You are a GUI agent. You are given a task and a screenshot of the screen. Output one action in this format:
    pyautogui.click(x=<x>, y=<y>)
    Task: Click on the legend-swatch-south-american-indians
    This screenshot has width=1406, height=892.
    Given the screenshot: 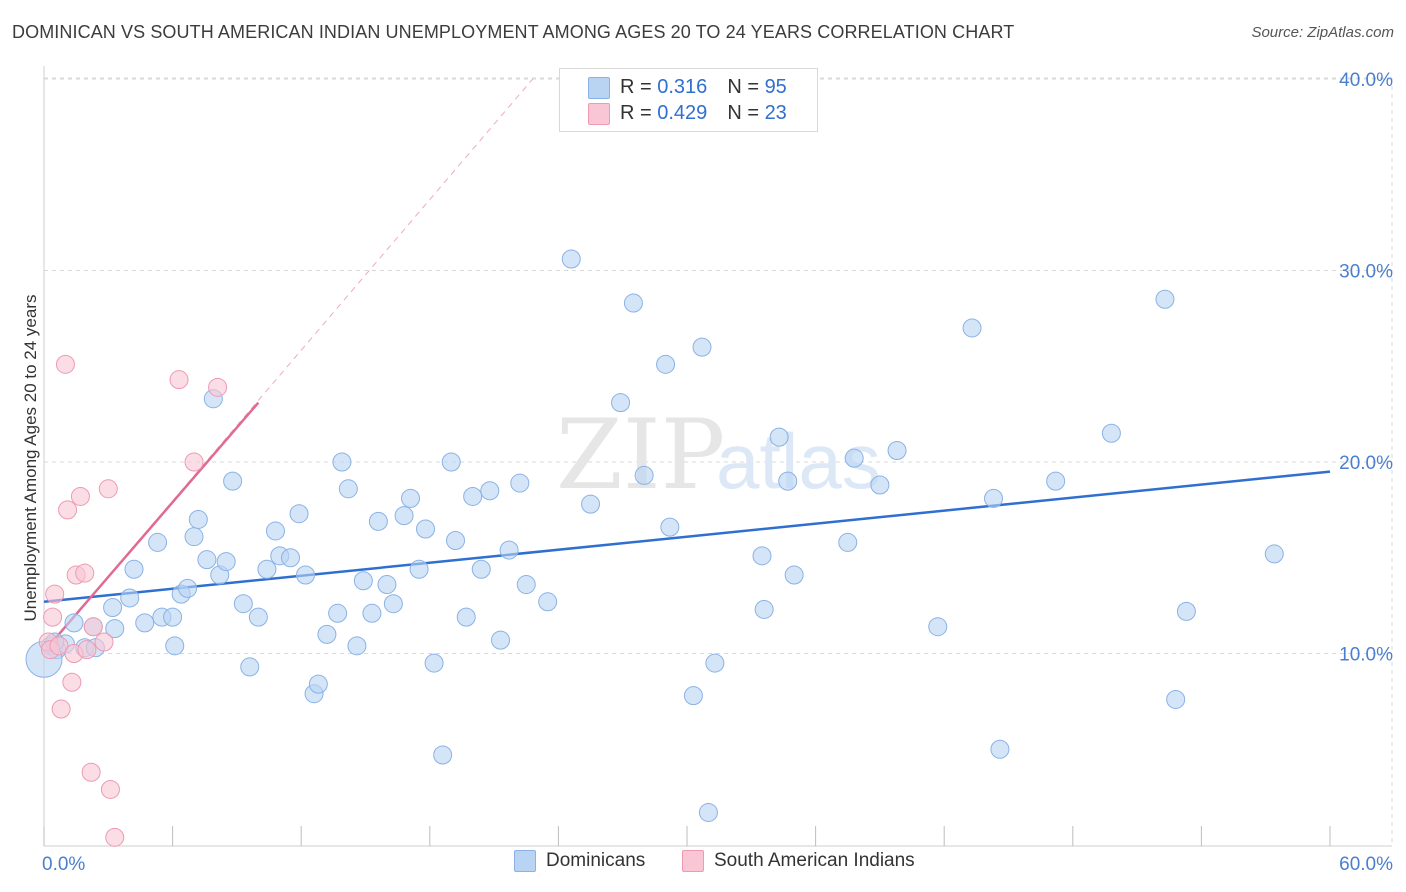 What is the action you would take?
    pyautogui.click(x=599, y=114)
    